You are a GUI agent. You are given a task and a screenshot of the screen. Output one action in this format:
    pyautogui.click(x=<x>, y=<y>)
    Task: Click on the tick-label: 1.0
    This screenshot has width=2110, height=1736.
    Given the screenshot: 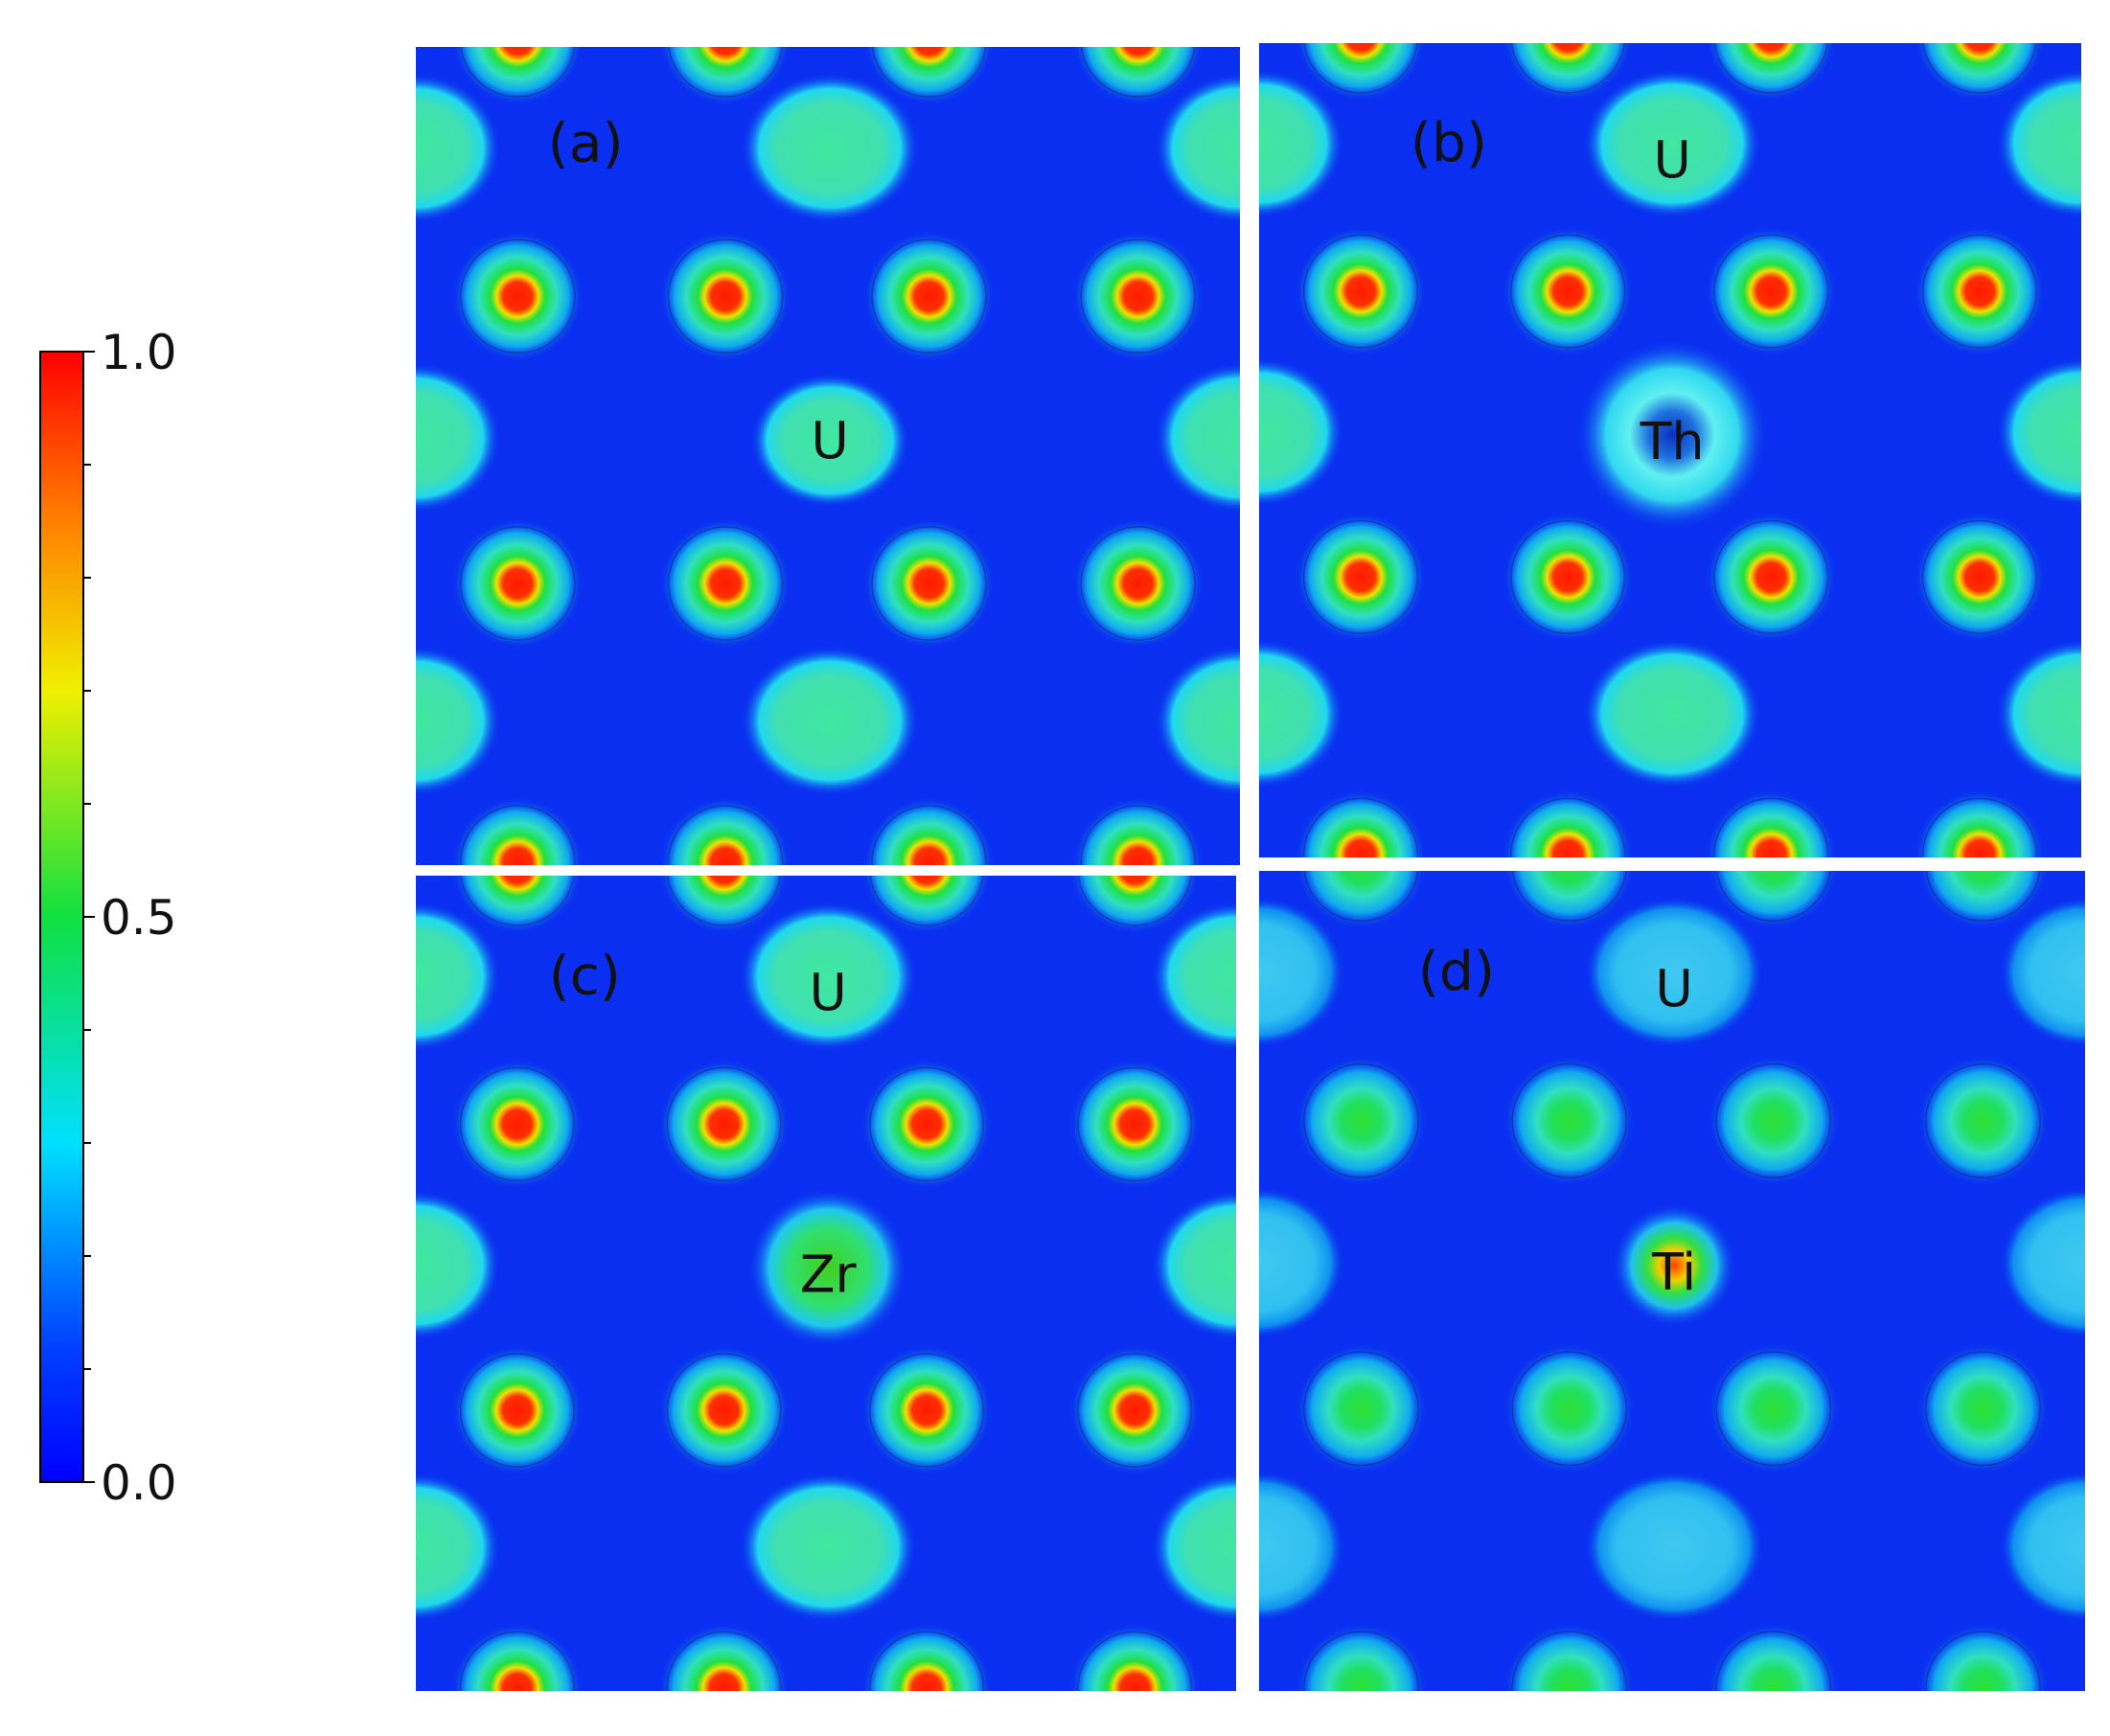 What is the action you would take?
    pyautogui.click(x=139, y=353)
    